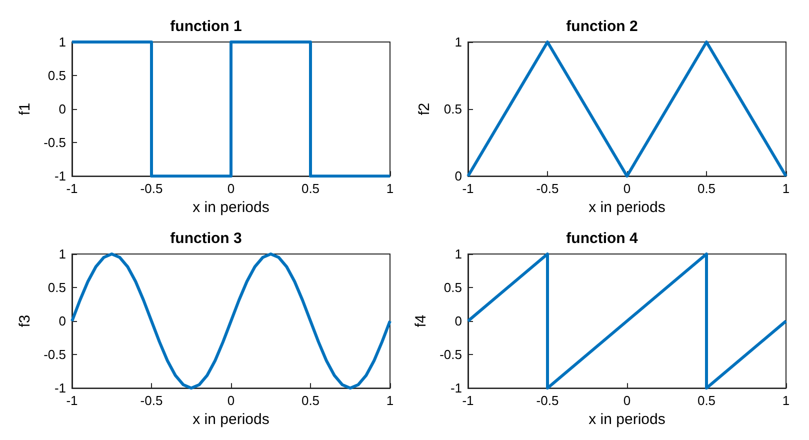 This screenshot has width=809, height=440. Describe the element at coordinates (231, 321) in the screenshot. I see `line-series` at that location.